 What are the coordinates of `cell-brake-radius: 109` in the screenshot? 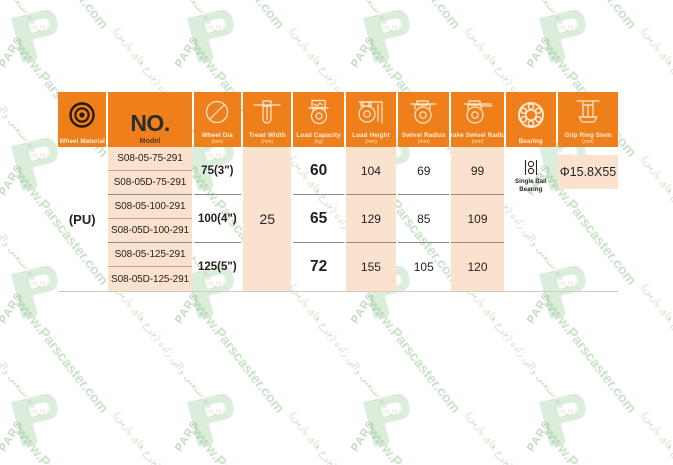 It's located at (477, 219).